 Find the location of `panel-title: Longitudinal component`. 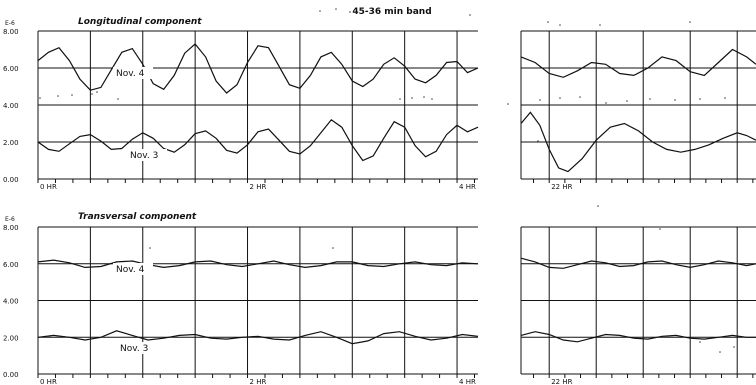

panel-title: Longitudinal component is located at coordinates (140, 22).